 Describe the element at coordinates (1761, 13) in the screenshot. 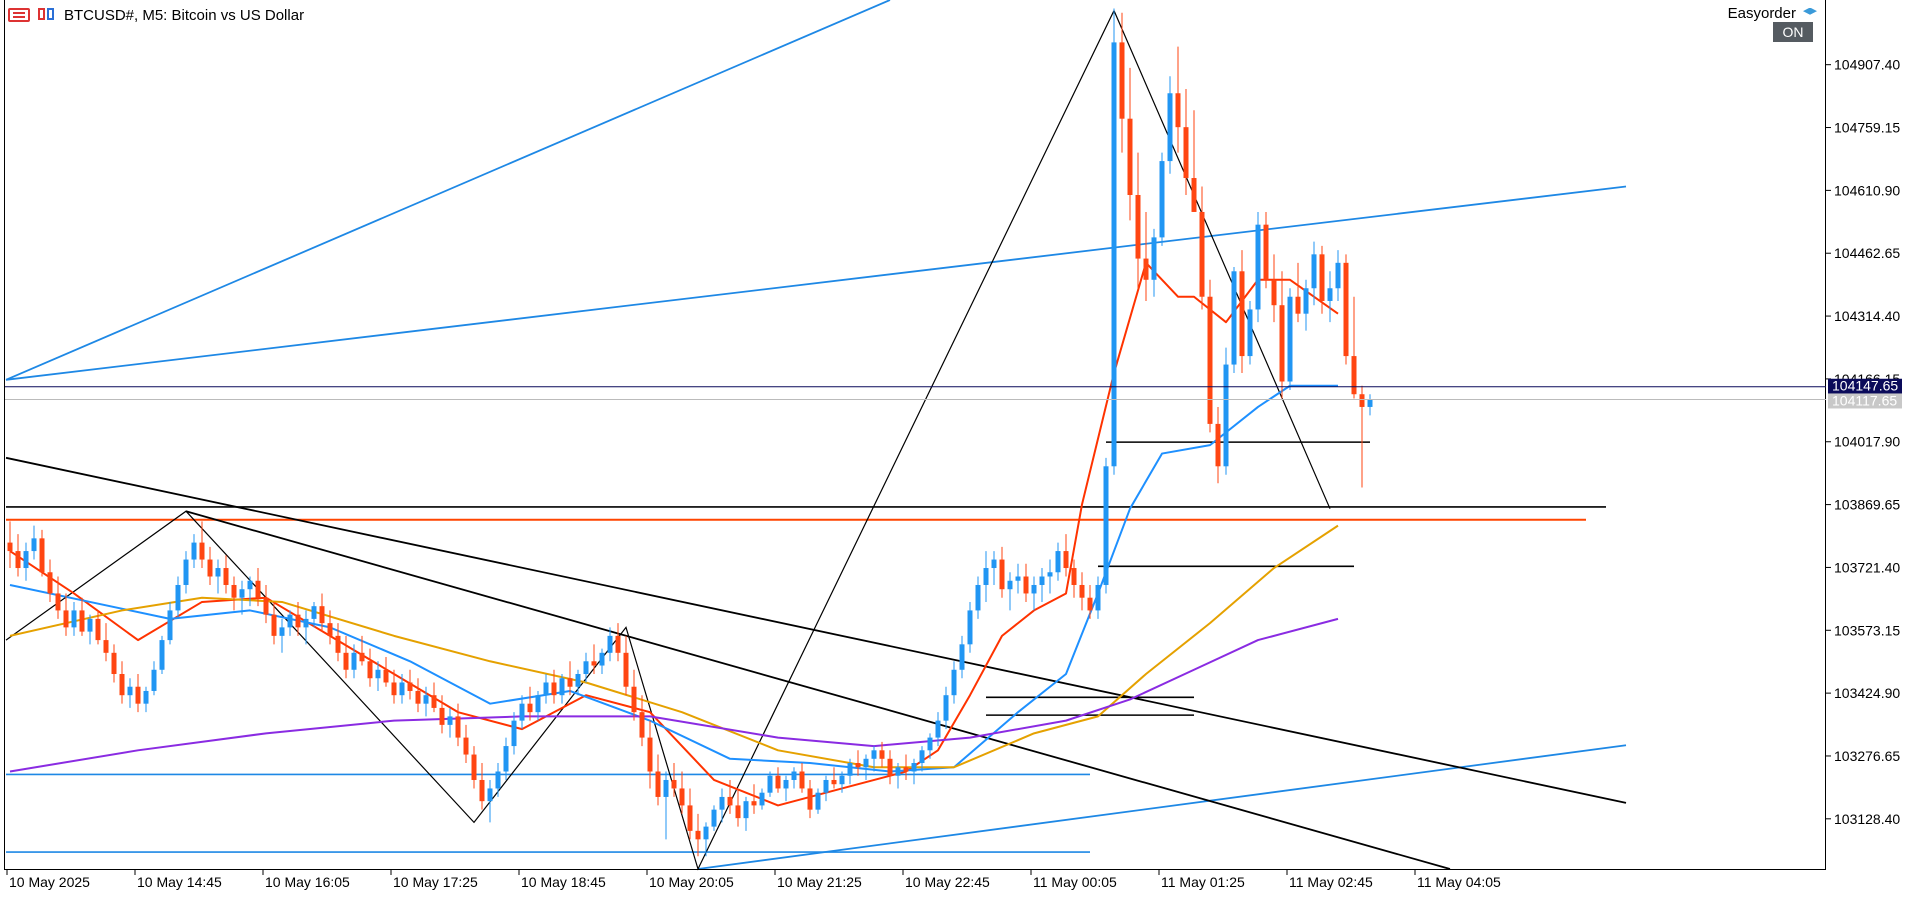

I see `expert-name: Easyorder` at that location.